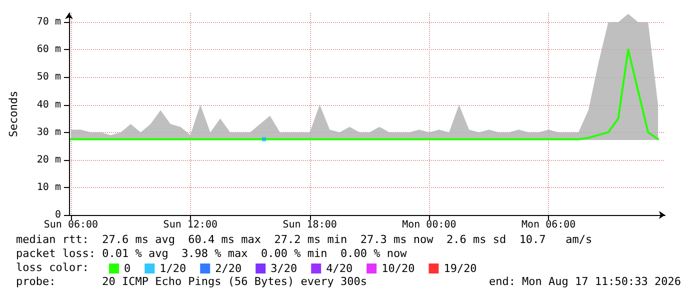 The height and width of the screenshot is (297, 697). Describe the element at coordinates (585, 281) in the screenshot. I see `text: end: Mon Aug 17 11:50:33 2026` at that location.